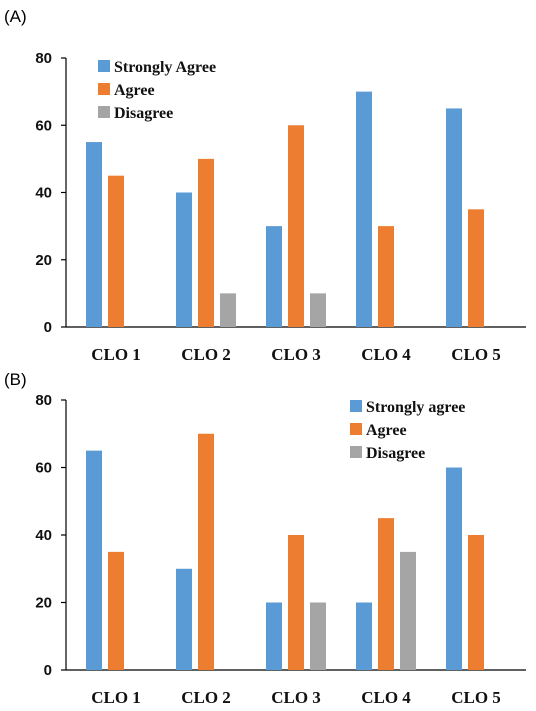  I want to click on x-ticks-b: CLO 1 CLO 2 CLO 3 CLO 4 CLO 5, so click(296, 697).